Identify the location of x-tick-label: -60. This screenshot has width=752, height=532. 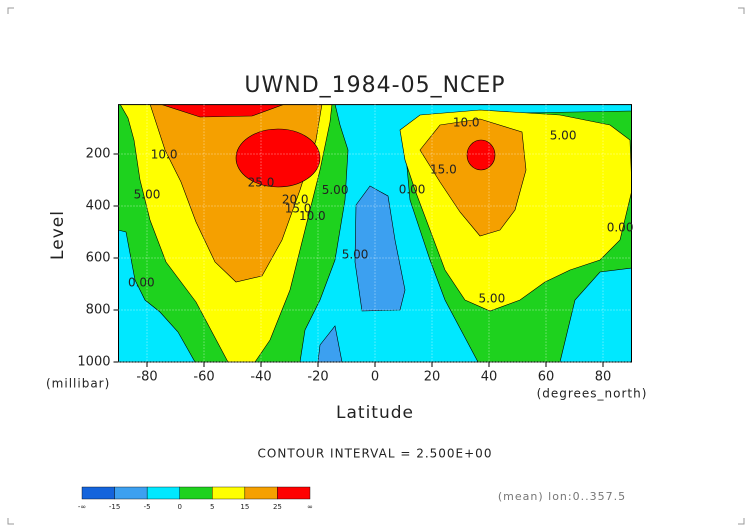
(203, 377).